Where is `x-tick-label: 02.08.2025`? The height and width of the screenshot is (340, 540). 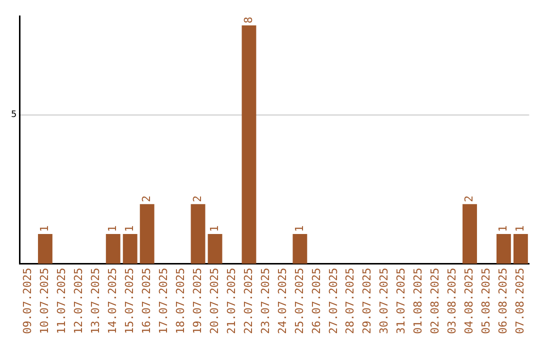 x-tick-label: 02.08.2025 is located at coordinates (435, 301).